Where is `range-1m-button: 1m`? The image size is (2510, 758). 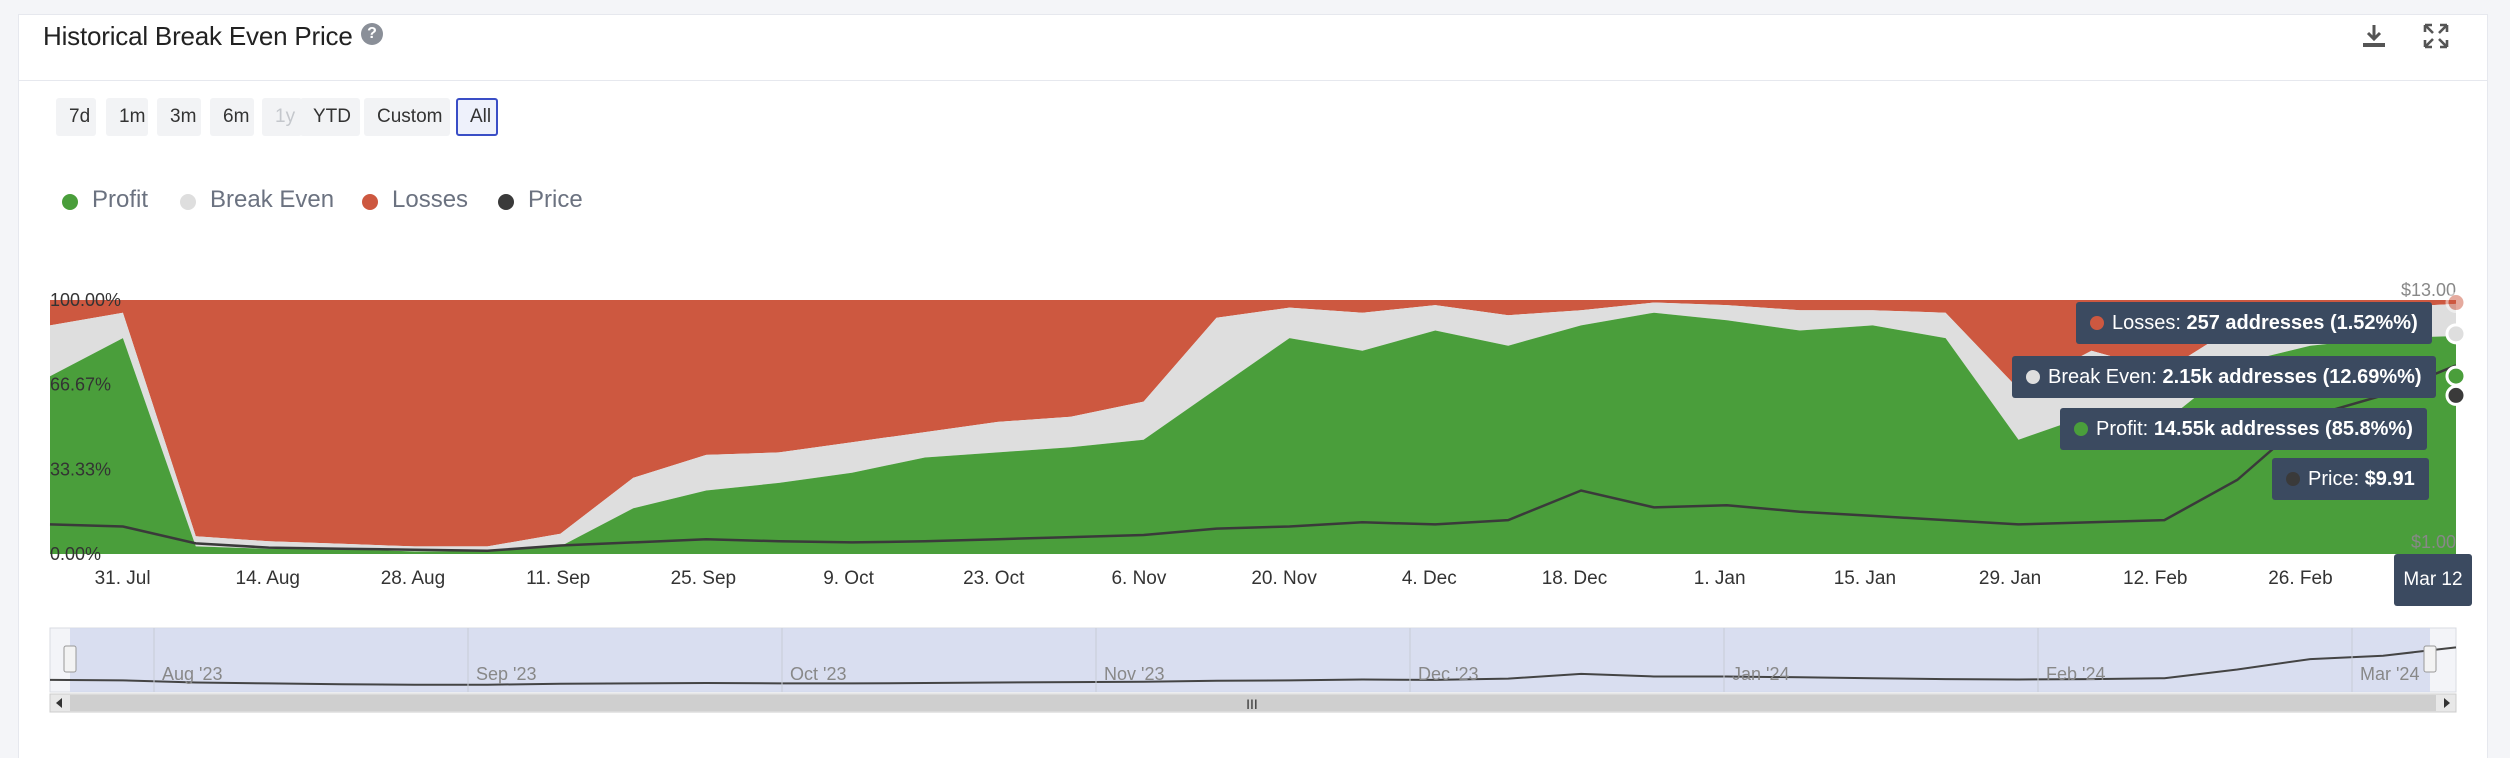
range-1m-button: 1m is located at coordinates (127, 117).